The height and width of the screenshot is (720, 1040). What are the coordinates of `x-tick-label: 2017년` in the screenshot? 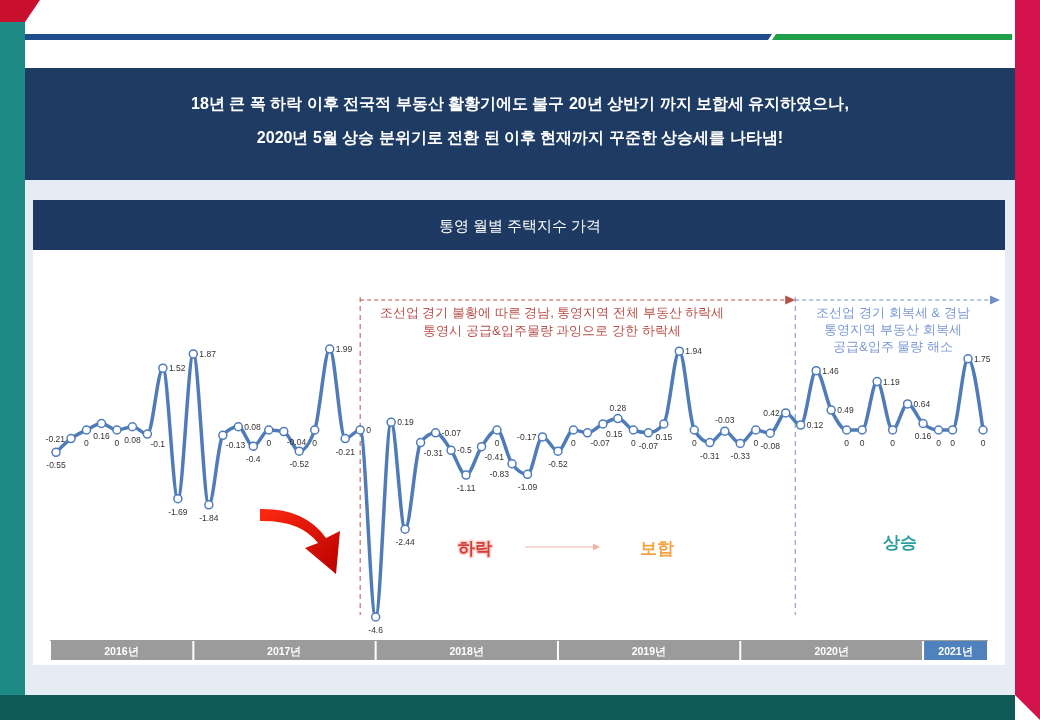 It's located at (284, 651).